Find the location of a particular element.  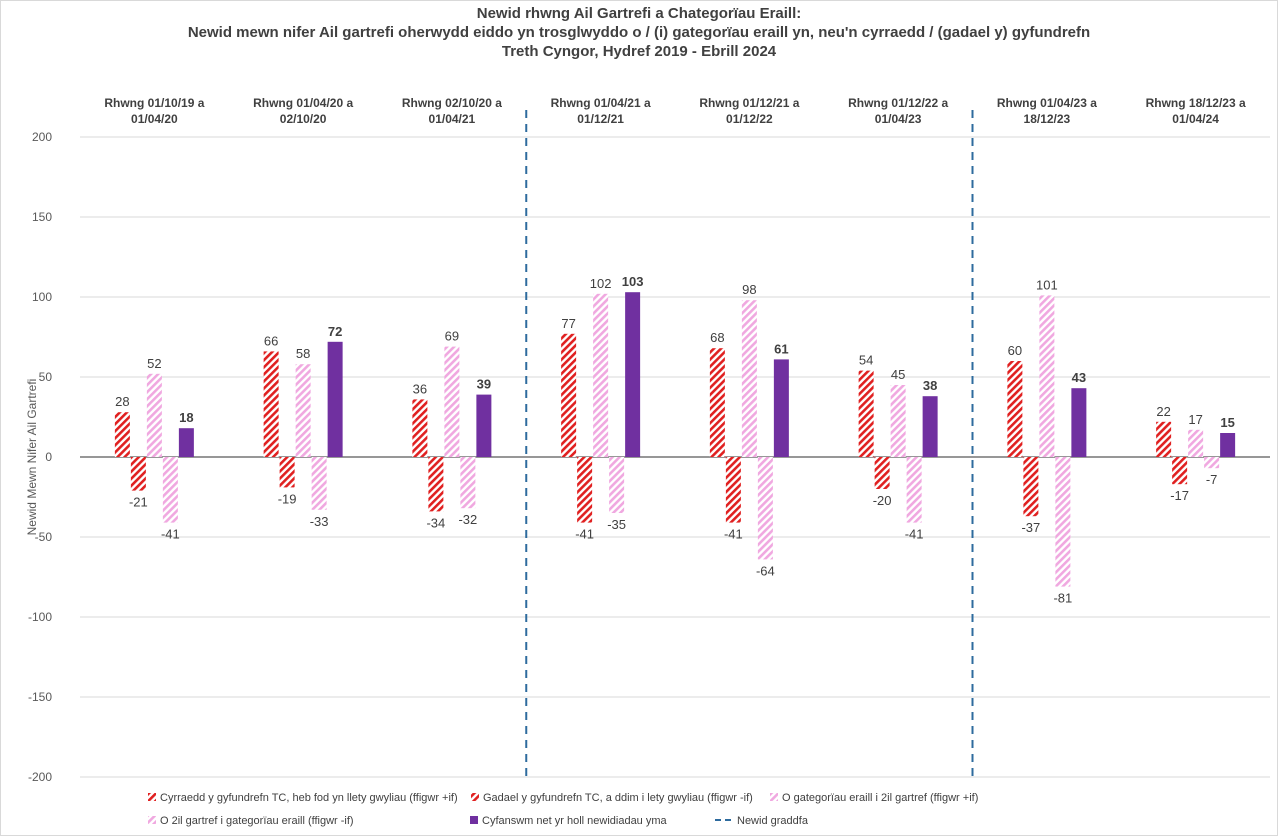

data-label: 98 is located at coordinates (749, 289).